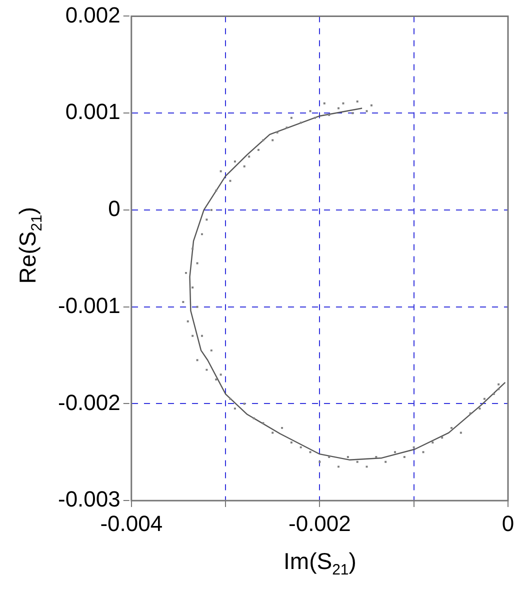 Image resolution: width=520 pixels, height=599 pixels. Describe the element at coordinates (319, 523) in the screenshot. I see `x-tick-label: -0.002` at that location.